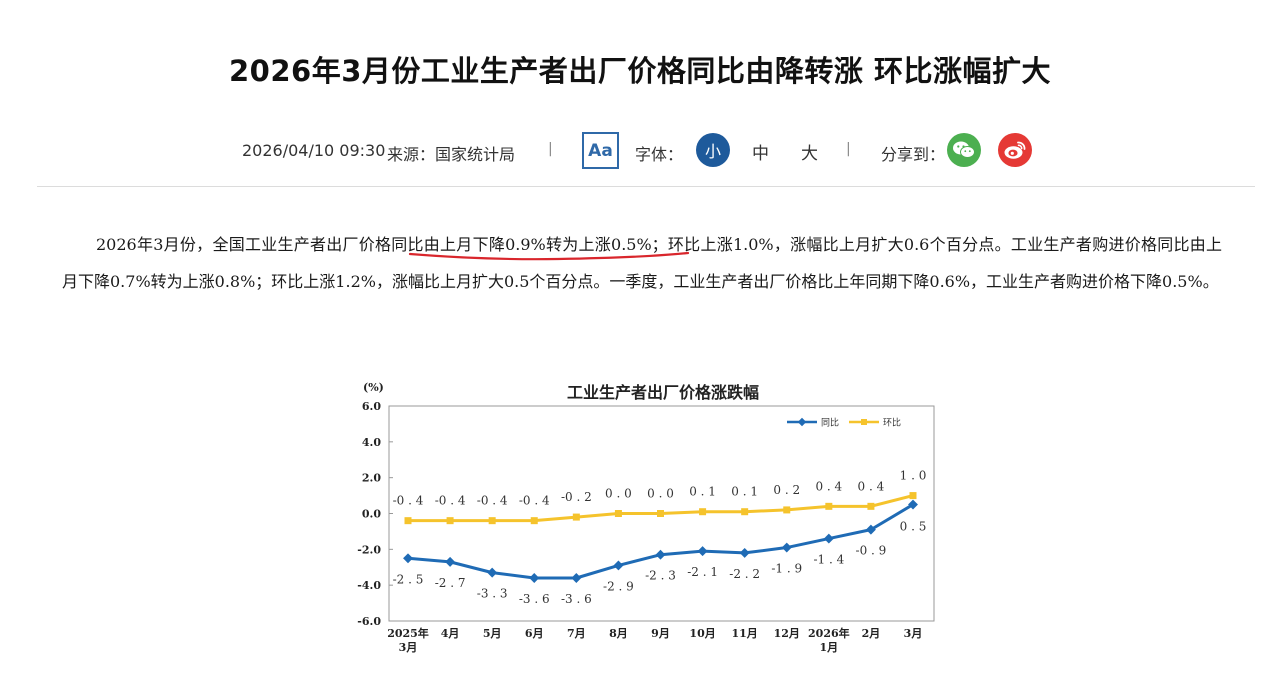 The width and height of the screenshot is (1280, 682). Describe the element at coordinates (786, 490) in the screenshot. I see `data-label-mom: 0 . 2` at that location.